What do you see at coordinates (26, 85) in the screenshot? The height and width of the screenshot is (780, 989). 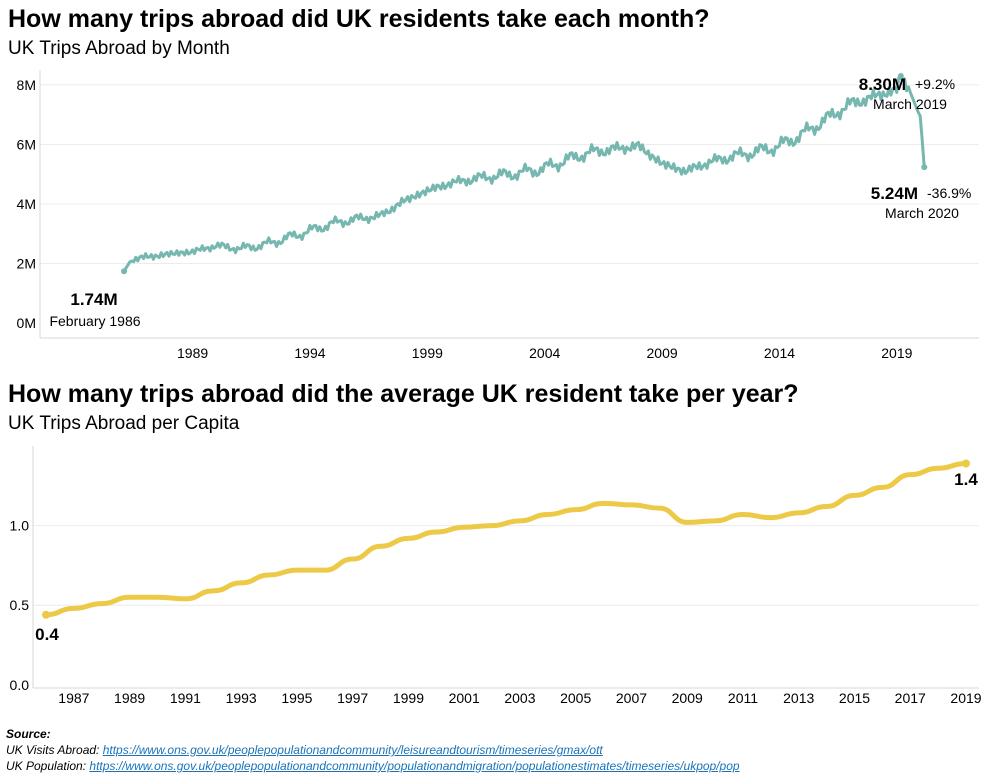 I see `chart1-y-tick: 8M` at bounding box center [26, 85].